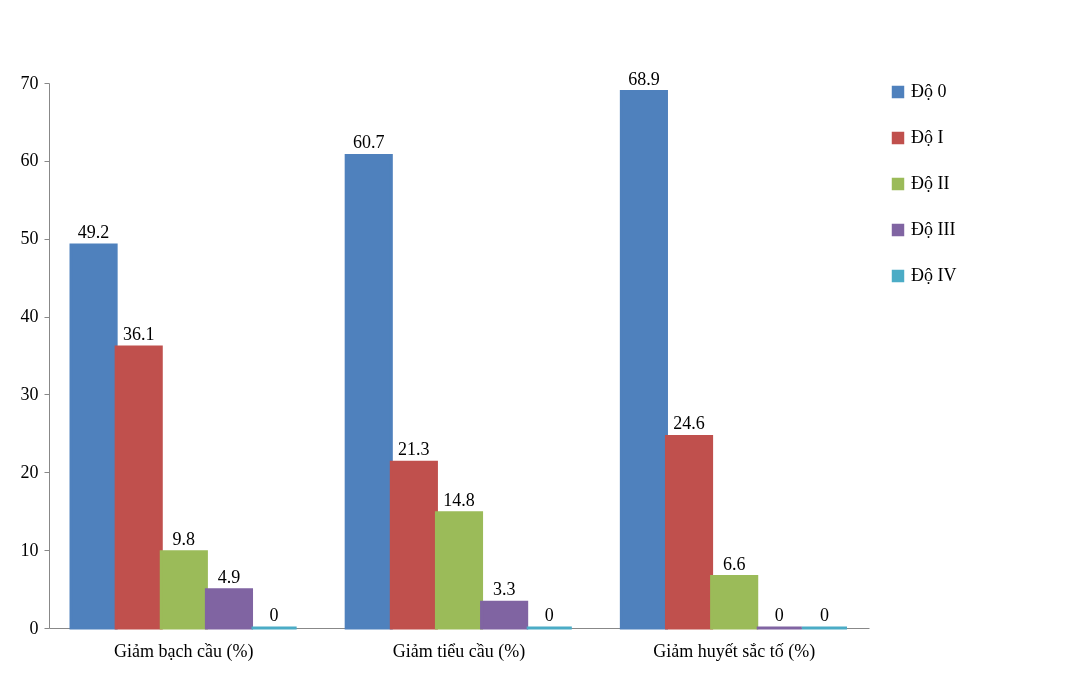 This screenshot has height=677, width=1077. What do you see at coordinates (459, 651) in the screenshot?
I see `x-tick-label: Giảm tiểu cầu (%)` at bounding box center [459, 651].